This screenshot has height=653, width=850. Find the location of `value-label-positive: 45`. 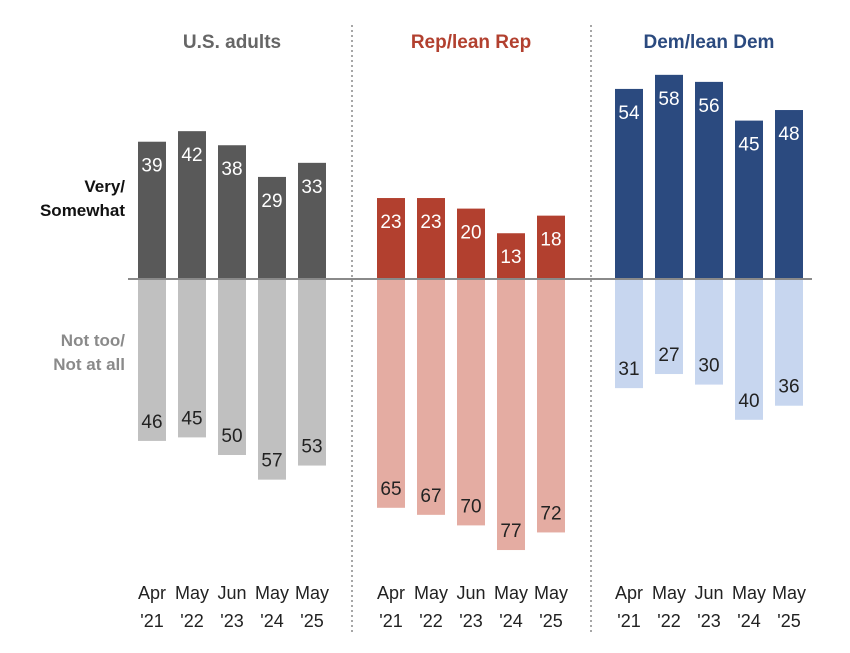

value-label-positive: 45 is located at coordinates (748, 145).